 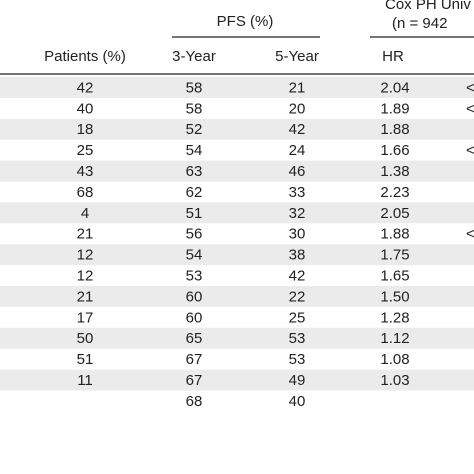 I want to click on cell: 46, so click(x=297, y=171).